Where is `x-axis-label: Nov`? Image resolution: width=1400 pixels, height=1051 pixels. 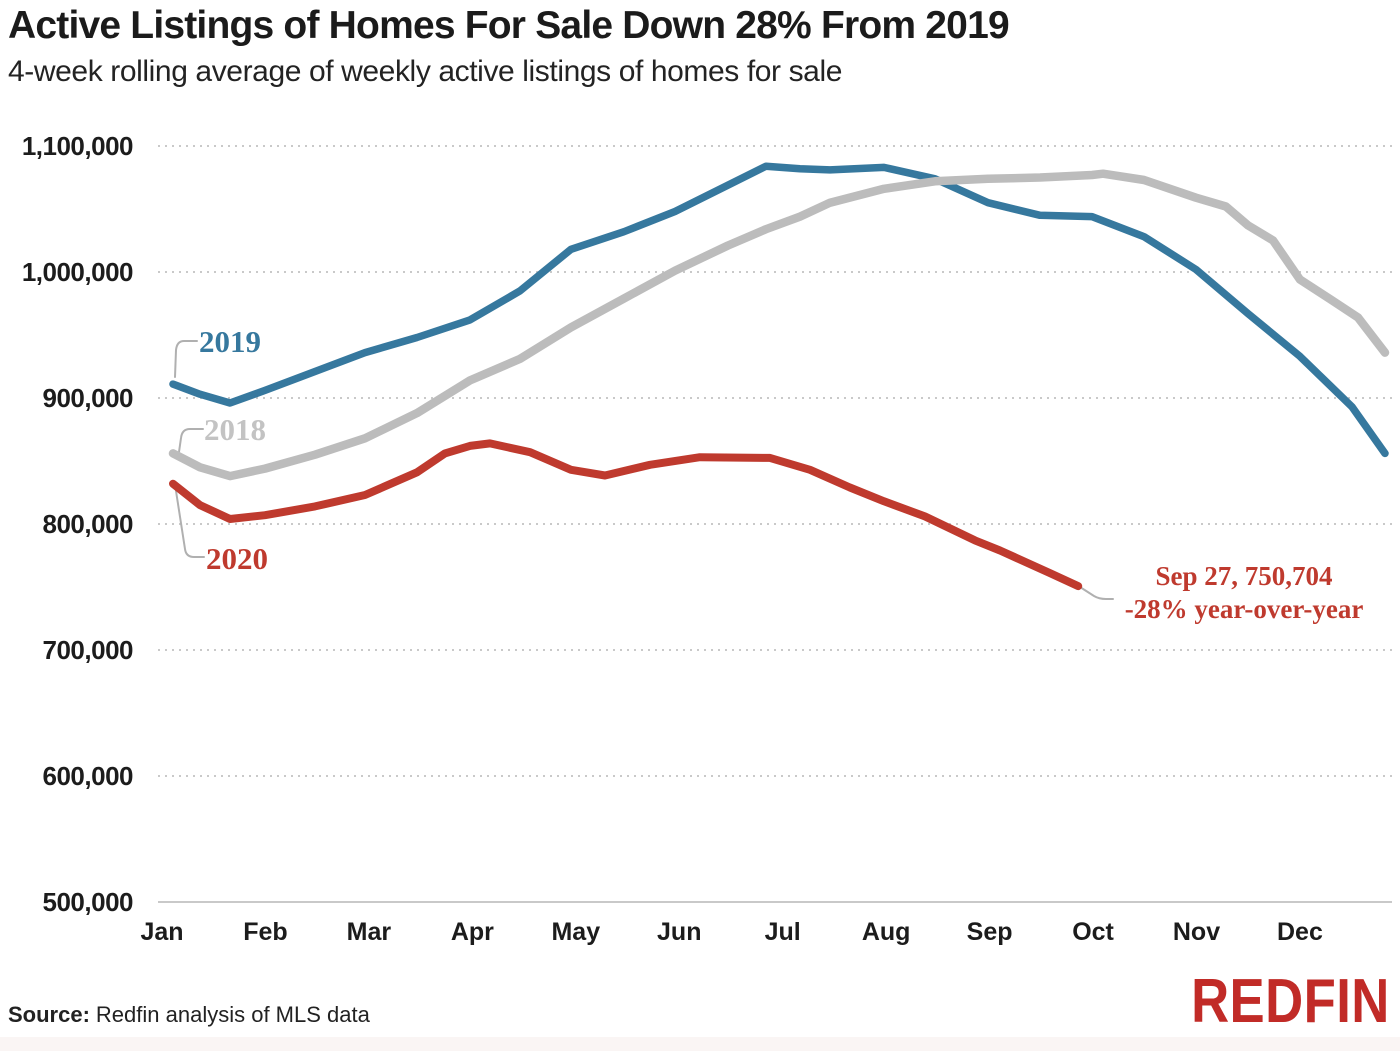 x-axis-label: Nov is located at coordinates (1196, 932).